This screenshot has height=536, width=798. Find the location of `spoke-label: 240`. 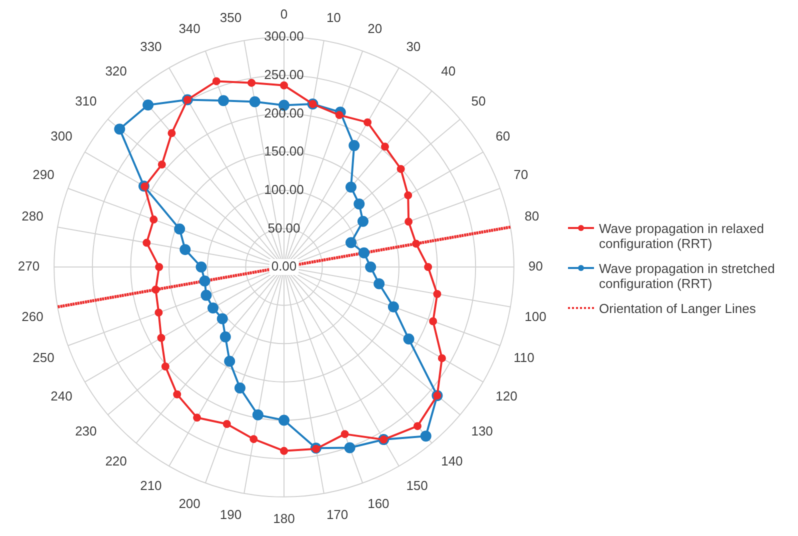

spoke-label: 240 is located at coordinates (61, 396).